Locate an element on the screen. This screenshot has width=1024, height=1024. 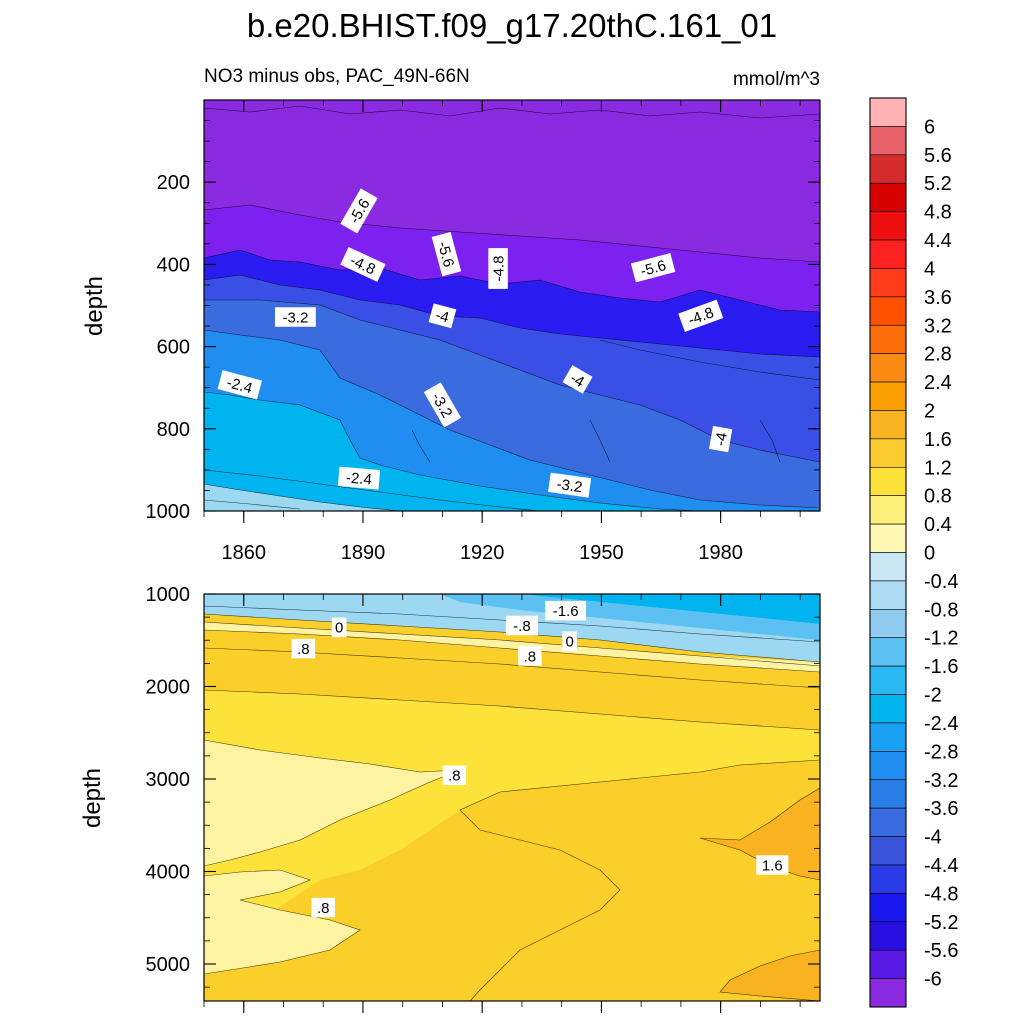
panel-subtitle: NO3 minus obs, PAC_49N-66N is located at coordinates (337, 76).